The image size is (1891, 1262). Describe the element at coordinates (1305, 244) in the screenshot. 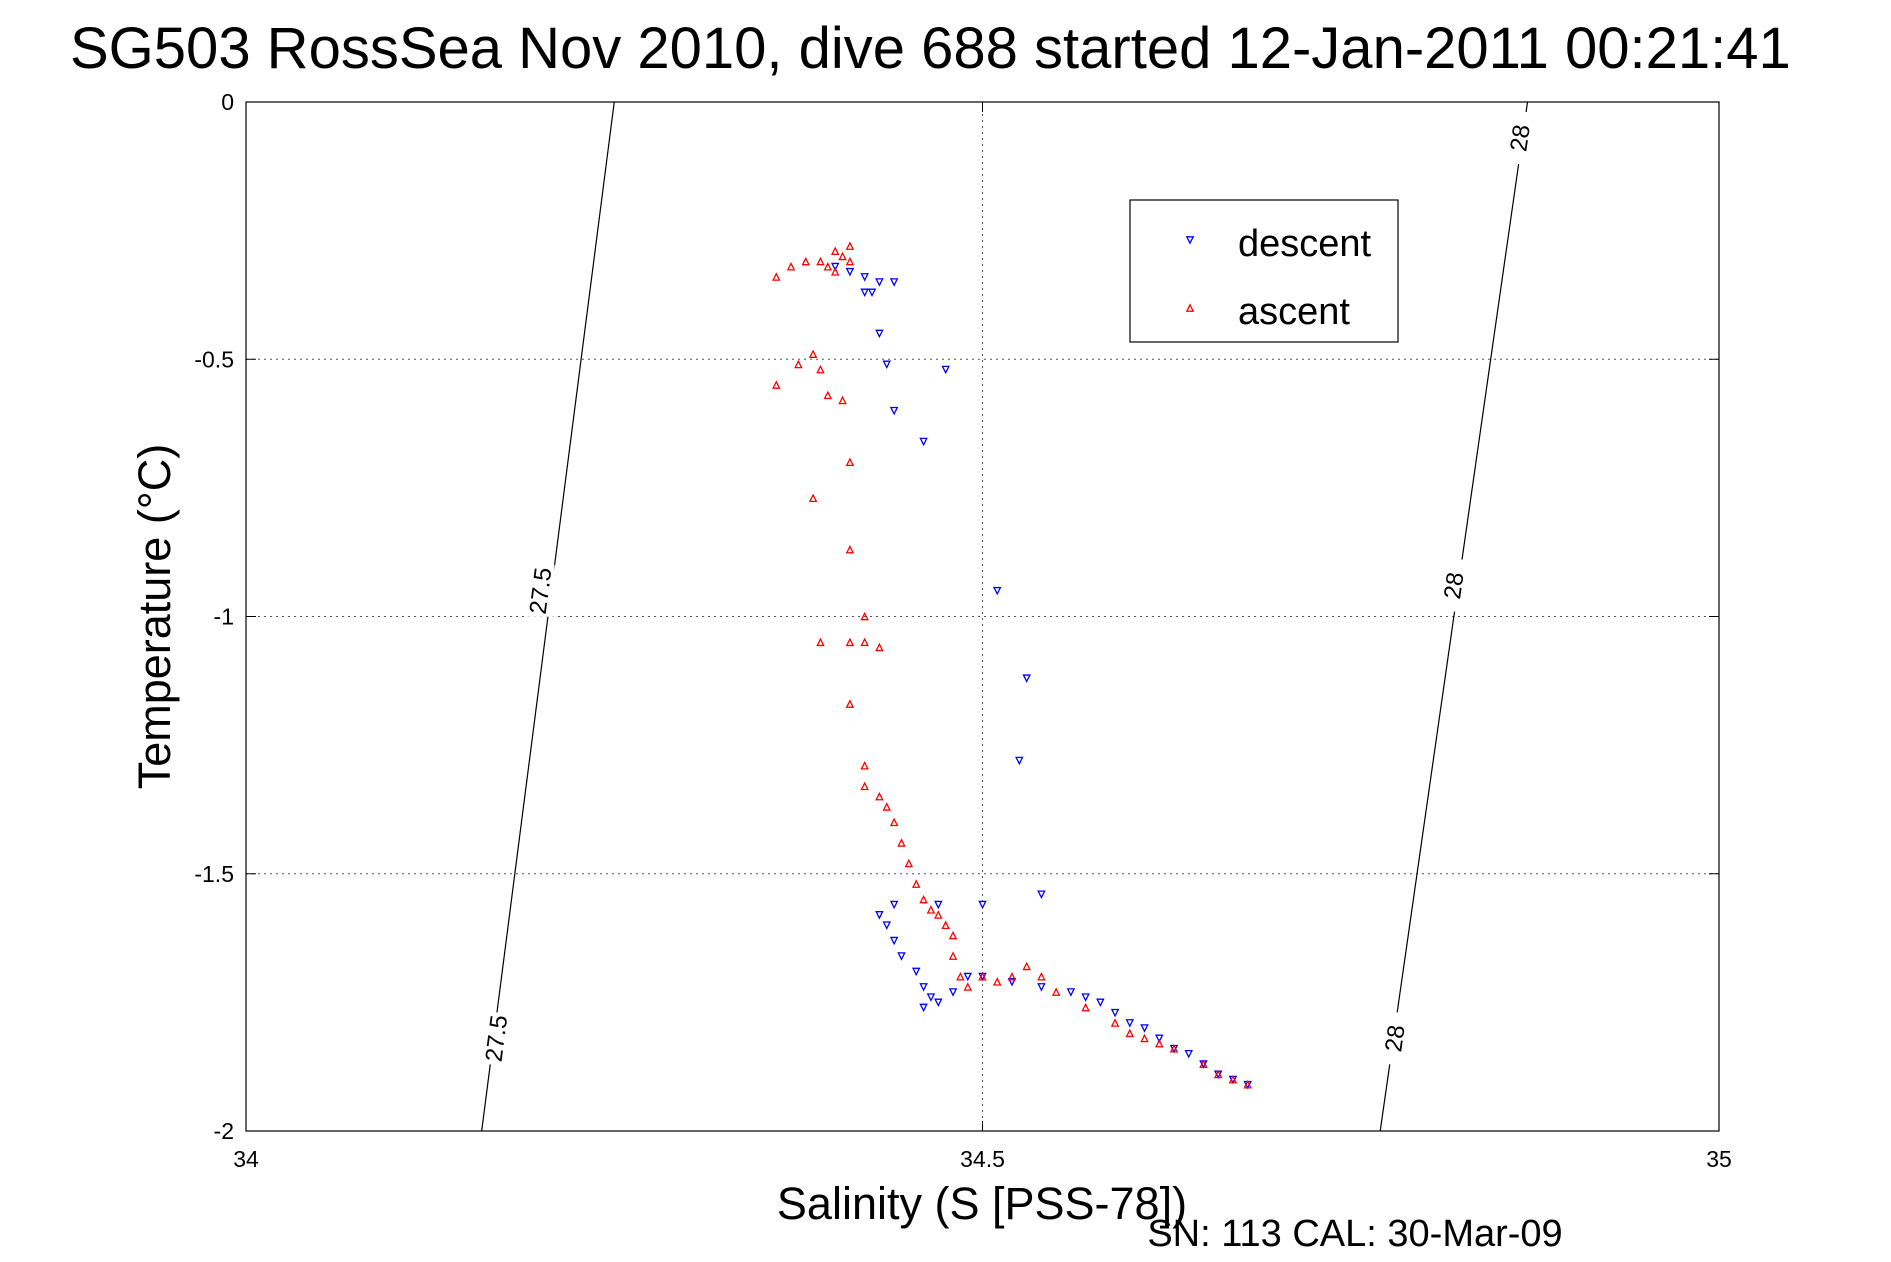

I see `legend-label: descent` at that location.